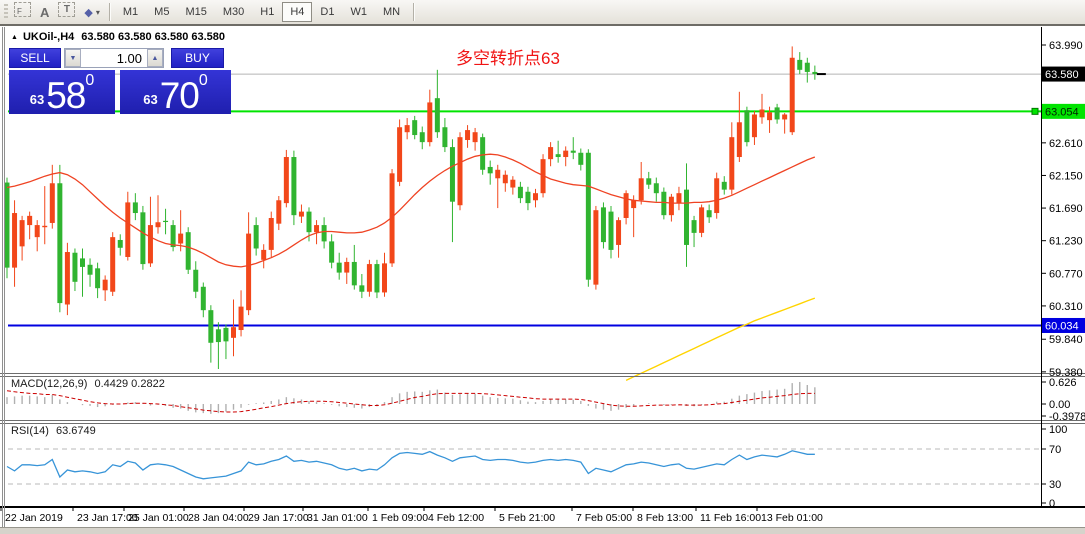 Image resolution: width=1085 pixels, height=534 pixels. I want to click on svg-text: 63.054, so click(1062, 112).